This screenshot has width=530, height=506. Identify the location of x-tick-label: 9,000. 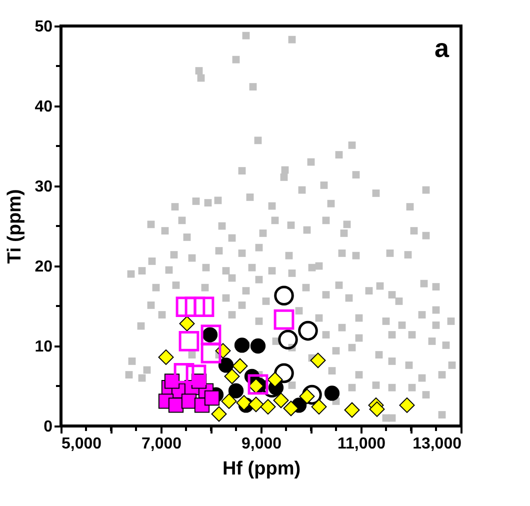
(261, 444).